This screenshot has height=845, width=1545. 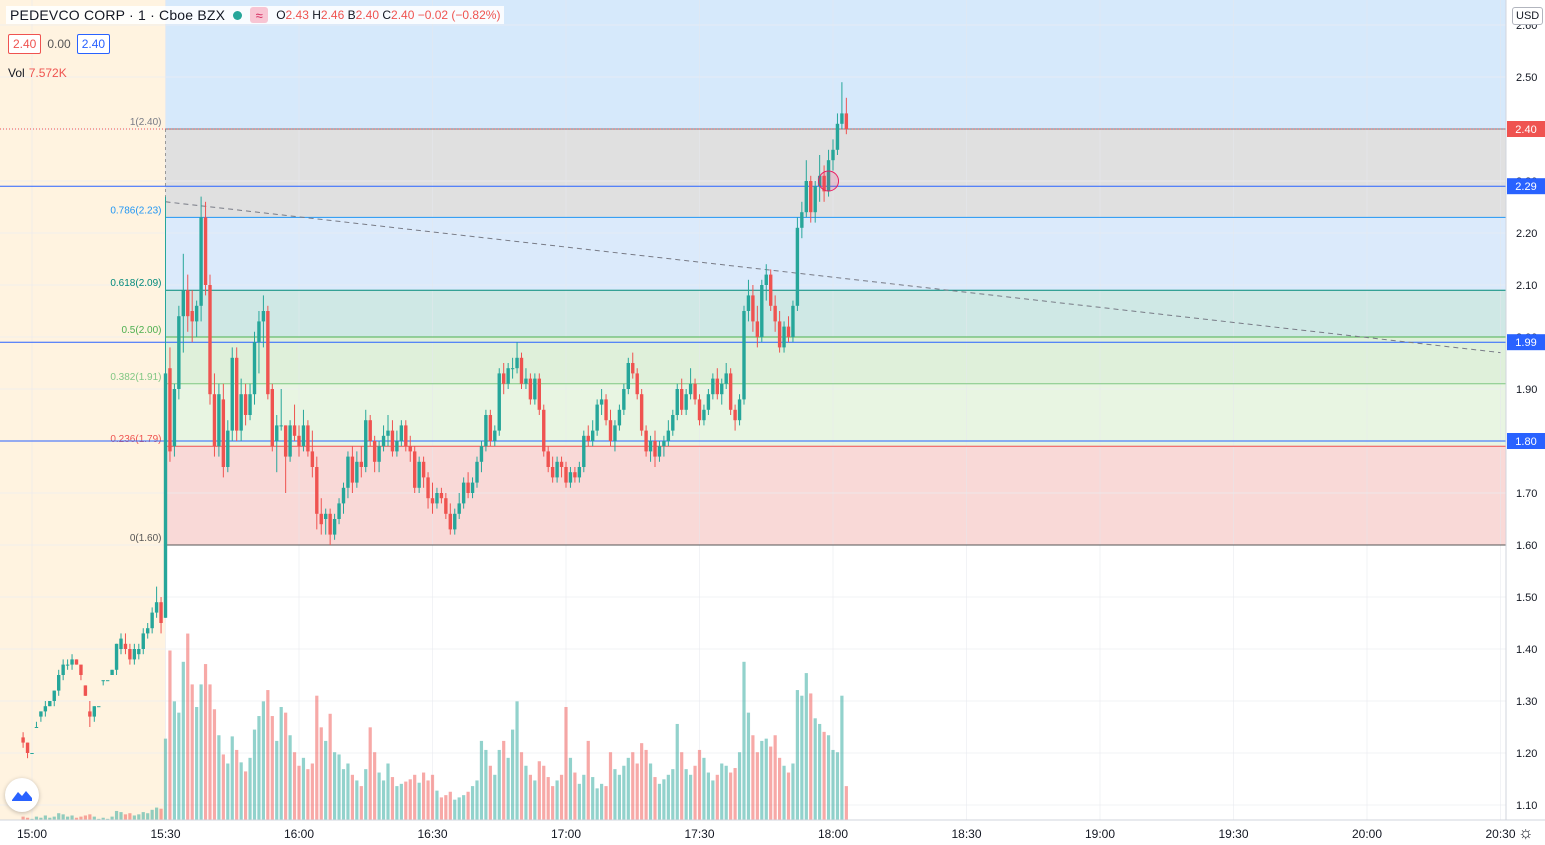 I want to click on compare-icon: ≈, so click(x=259, y=15).